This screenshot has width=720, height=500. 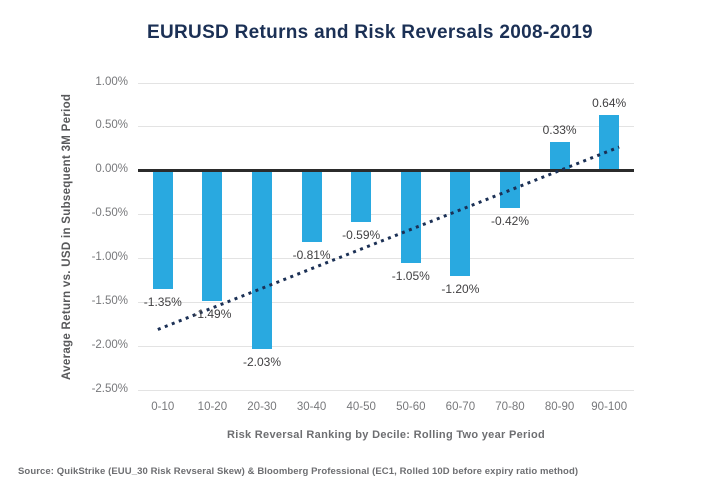 I want to click on y-tick-label: -2.00%, so click(x=109, y=344).